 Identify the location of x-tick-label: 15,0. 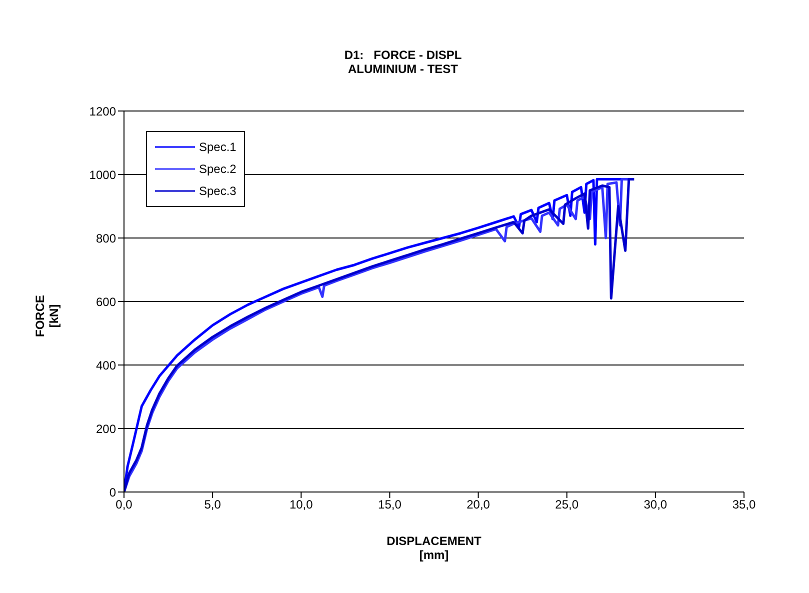
(390, 505).